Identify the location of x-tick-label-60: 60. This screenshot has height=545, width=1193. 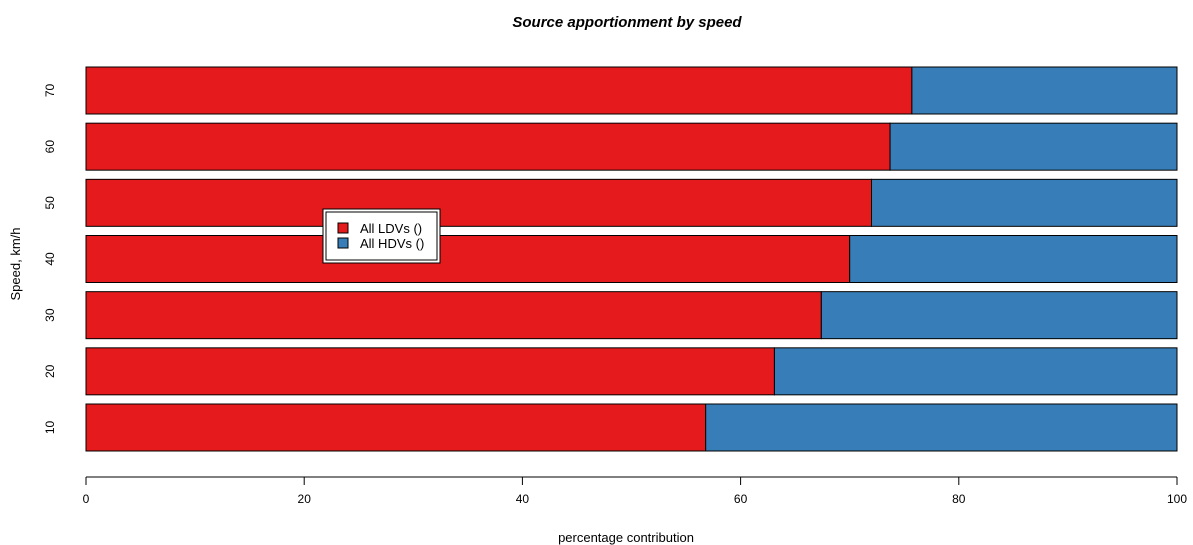
(741, 499).